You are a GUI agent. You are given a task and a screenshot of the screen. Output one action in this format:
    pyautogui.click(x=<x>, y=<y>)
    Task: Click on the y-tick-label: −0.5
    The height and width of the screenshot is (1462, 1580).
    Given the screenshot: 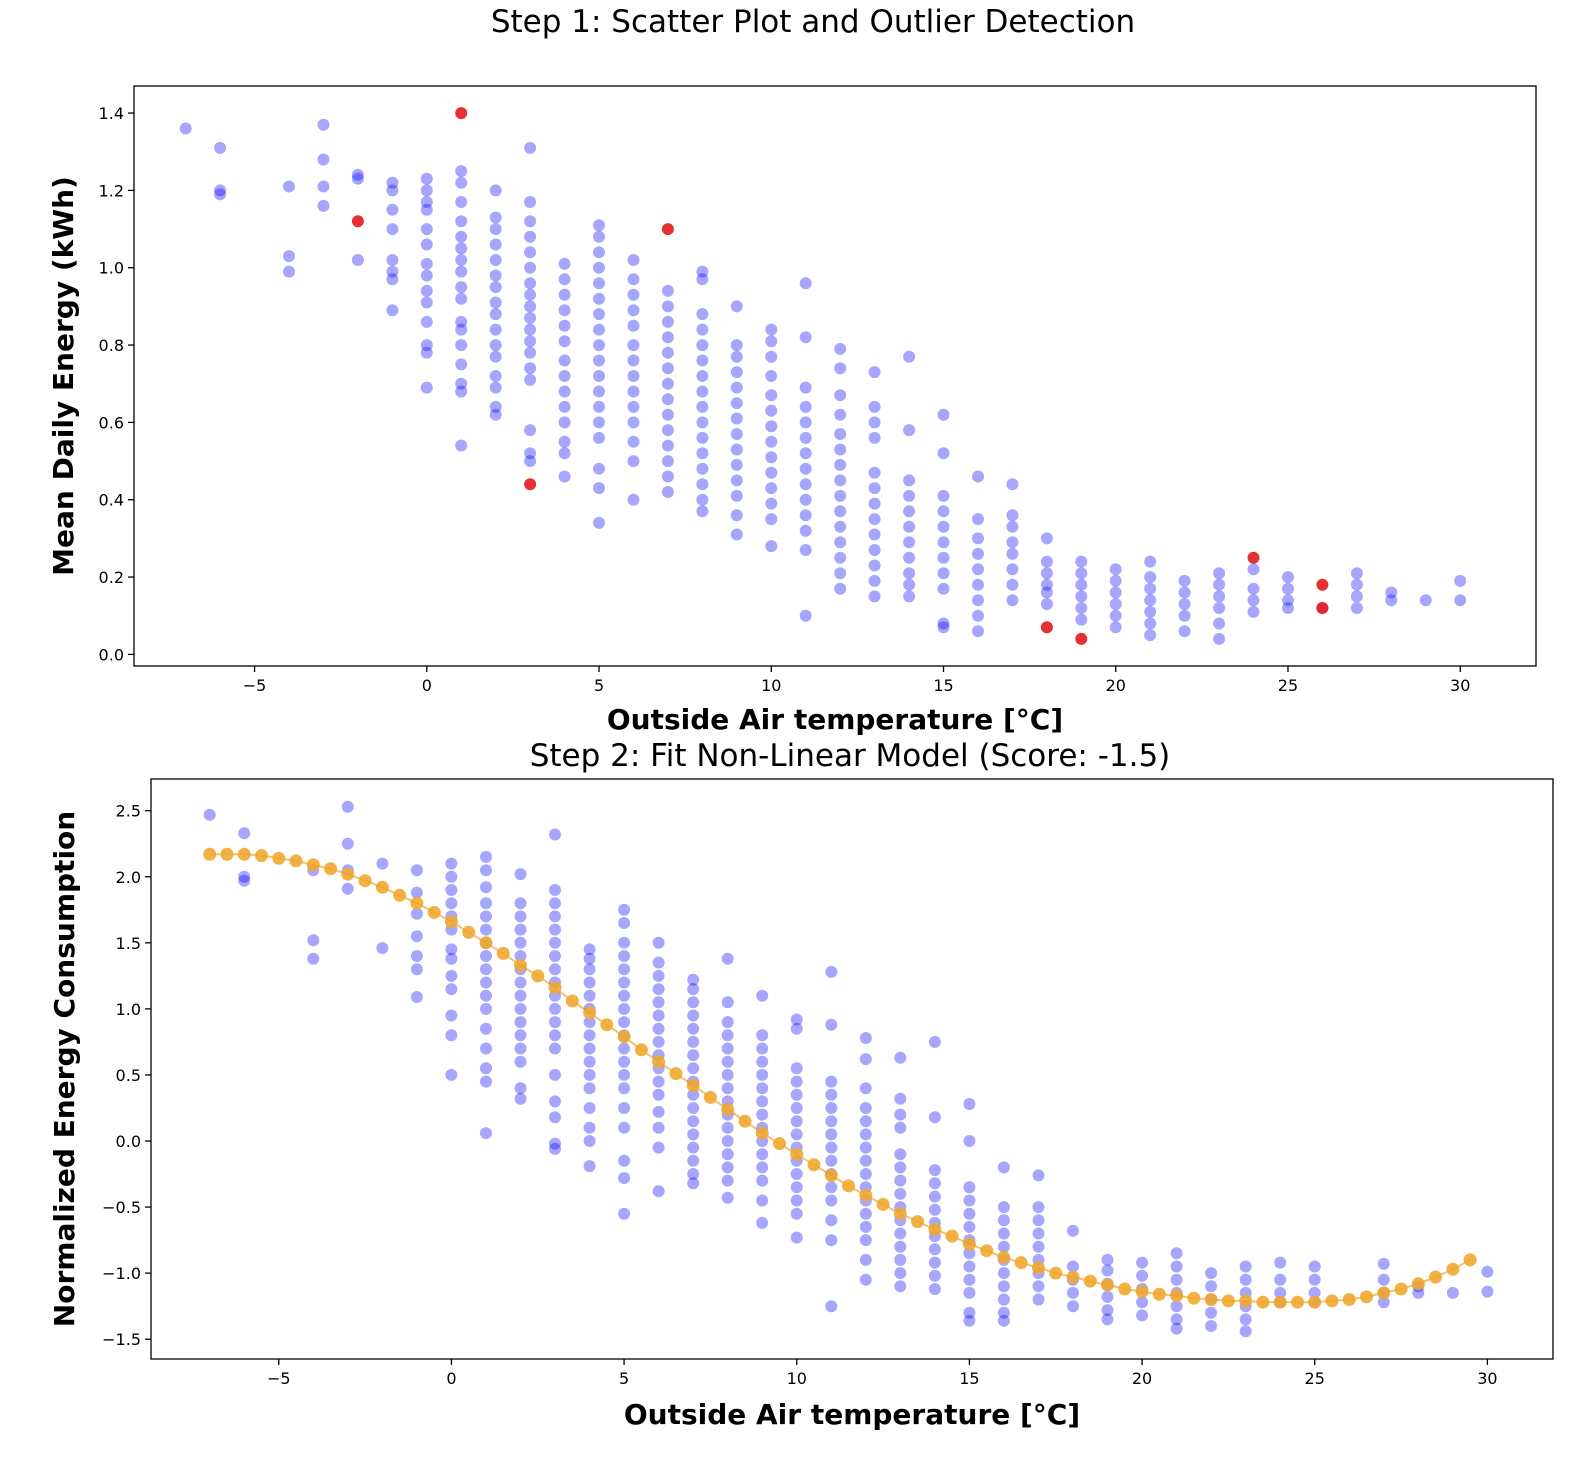 What is the action you would take?
    pyautogui.click(x=121, y=1207)
    